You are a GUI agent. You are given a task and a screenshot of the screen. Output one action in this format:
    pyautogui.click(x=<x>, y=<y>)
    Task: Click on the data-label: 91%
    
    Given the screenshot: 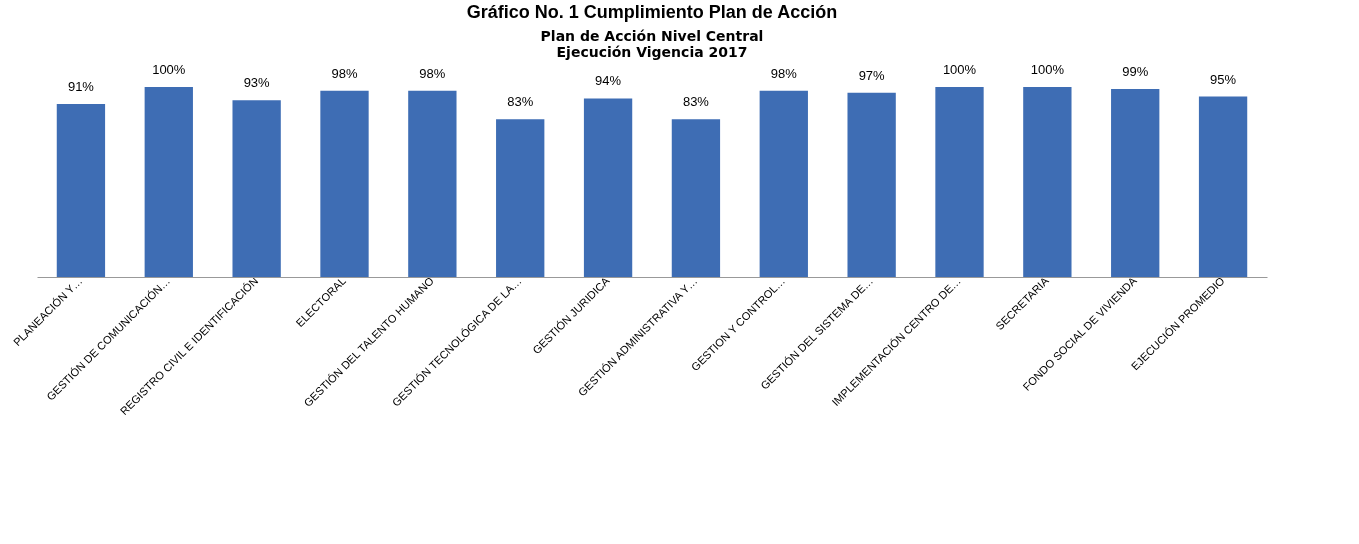 What is the action you would take?
    pyautogui.click(x=81, y=87)
    